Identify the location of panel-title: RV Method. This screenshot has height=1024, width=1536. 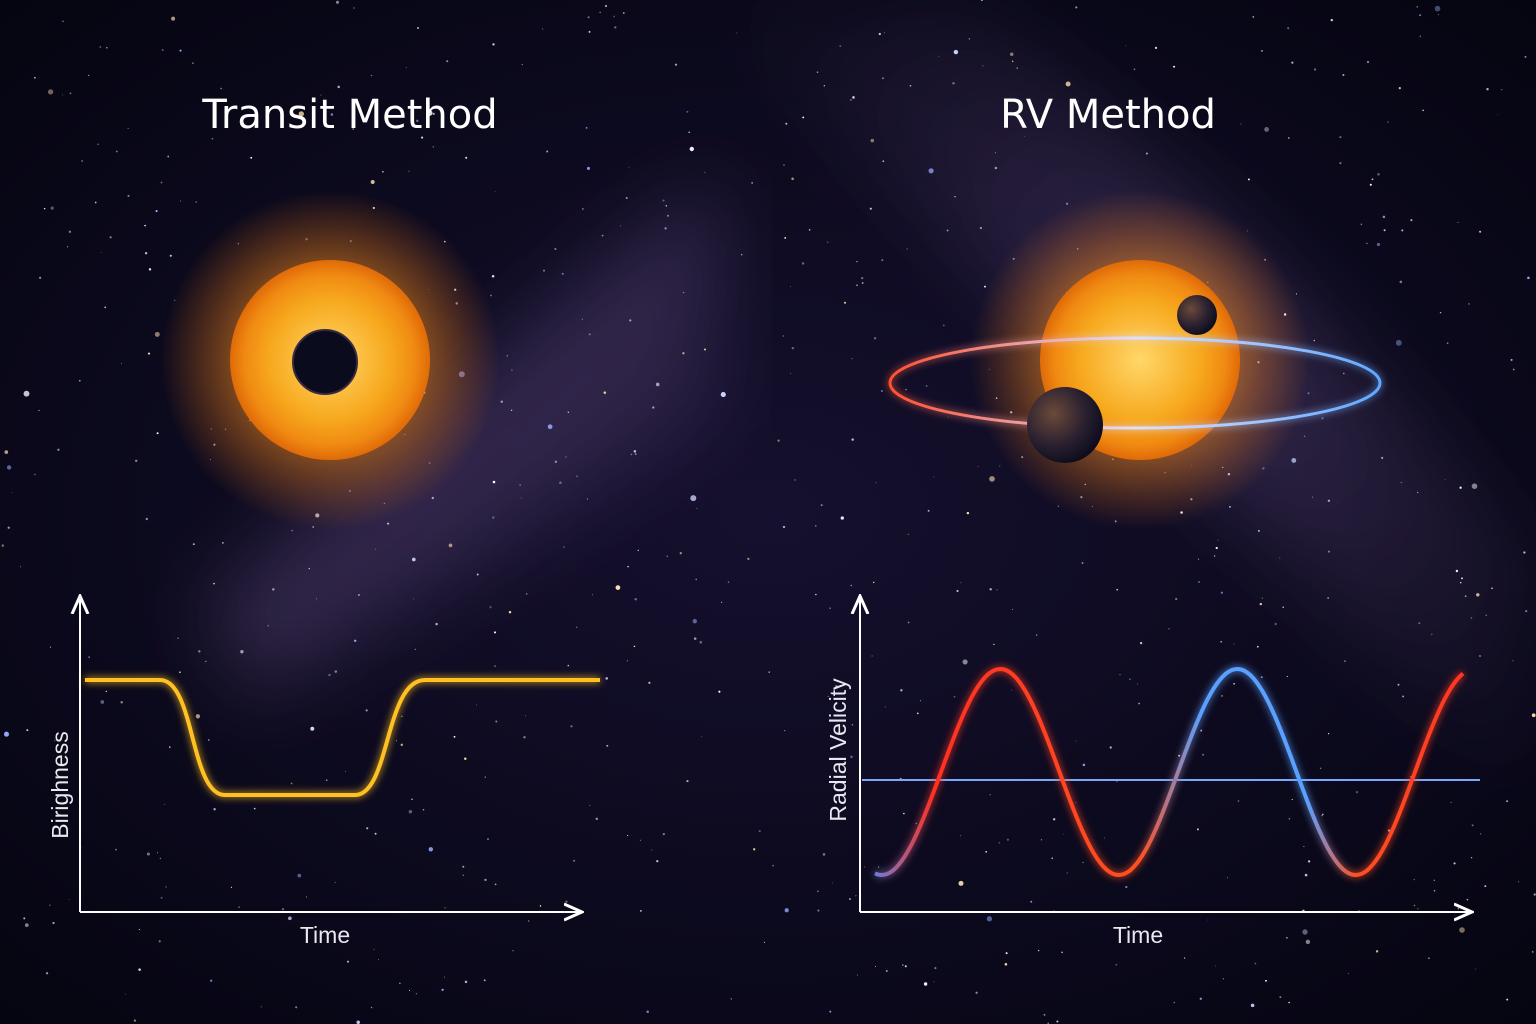
(1108, 115).